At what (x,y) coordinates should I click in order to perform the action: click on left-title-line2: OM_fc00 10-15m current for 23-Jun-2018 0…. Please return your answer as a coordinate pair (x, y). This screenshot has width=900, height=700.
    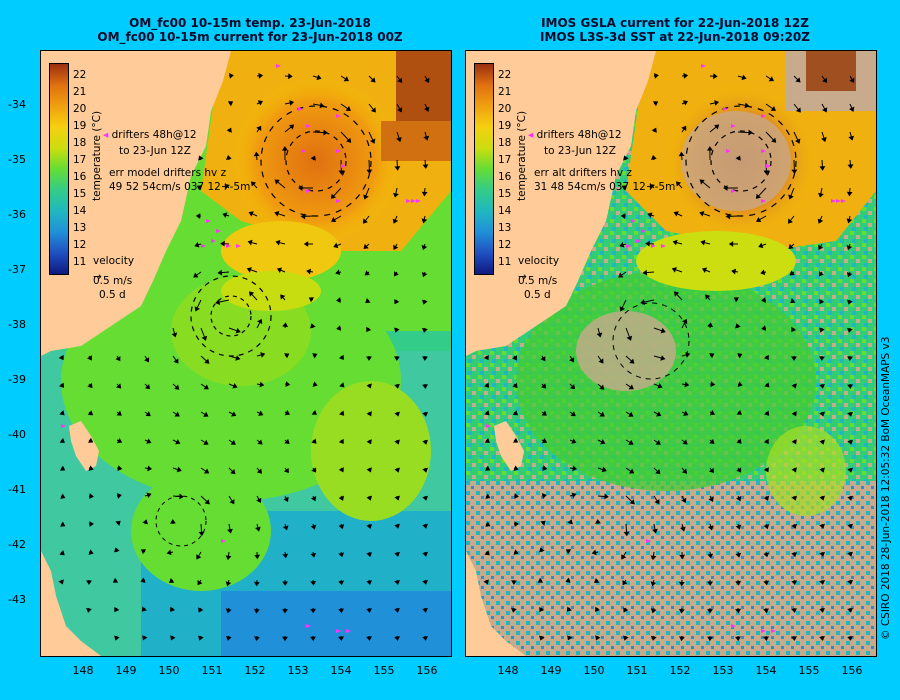
    Looking at the image, I should click on (250, 37).